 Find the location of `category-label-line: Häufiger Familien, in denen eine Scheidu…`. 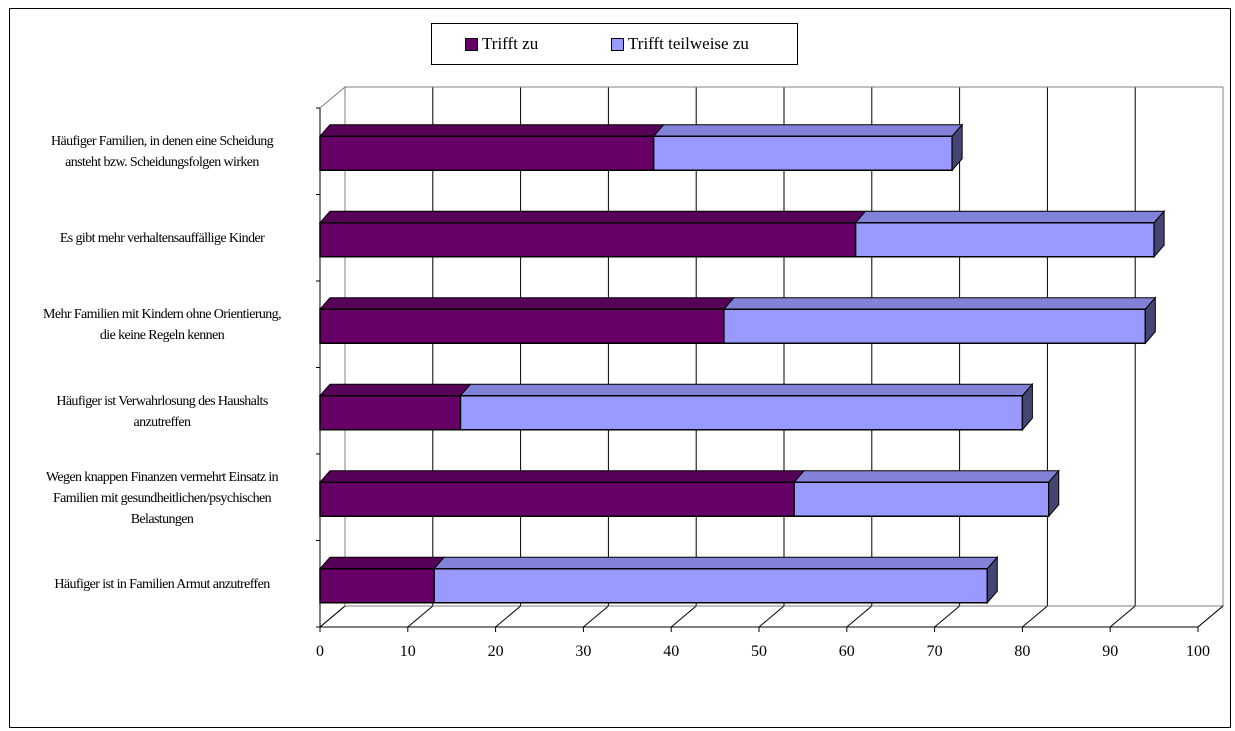

category-label-line: Häufiger Familien, in denen eine Scheidu… is located at coordinates (162, 142).